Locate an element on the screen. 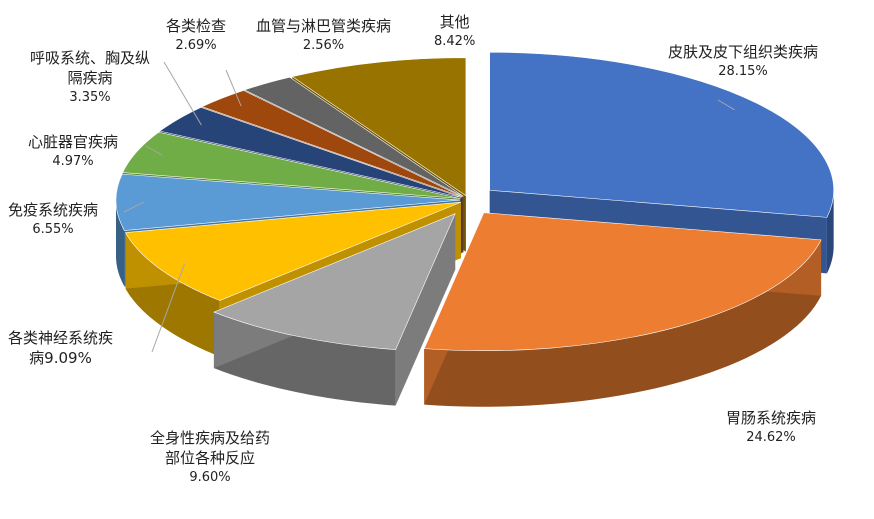 Image resolution: width=874 pixels, height=519 pixels. label-immune-name: 免疫系统疾病 is located at coordinates (53, 210).